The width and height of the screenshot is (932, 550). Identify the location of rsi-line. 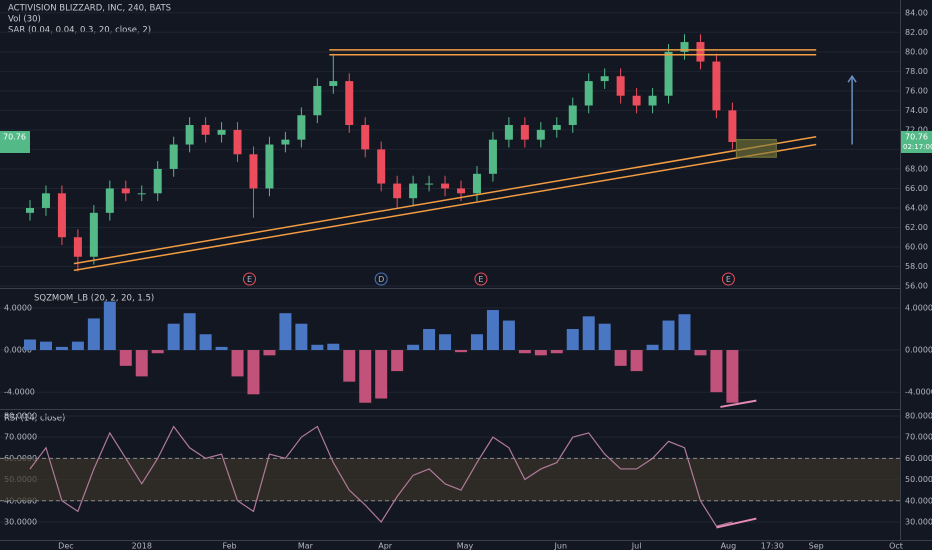
(381, 476).